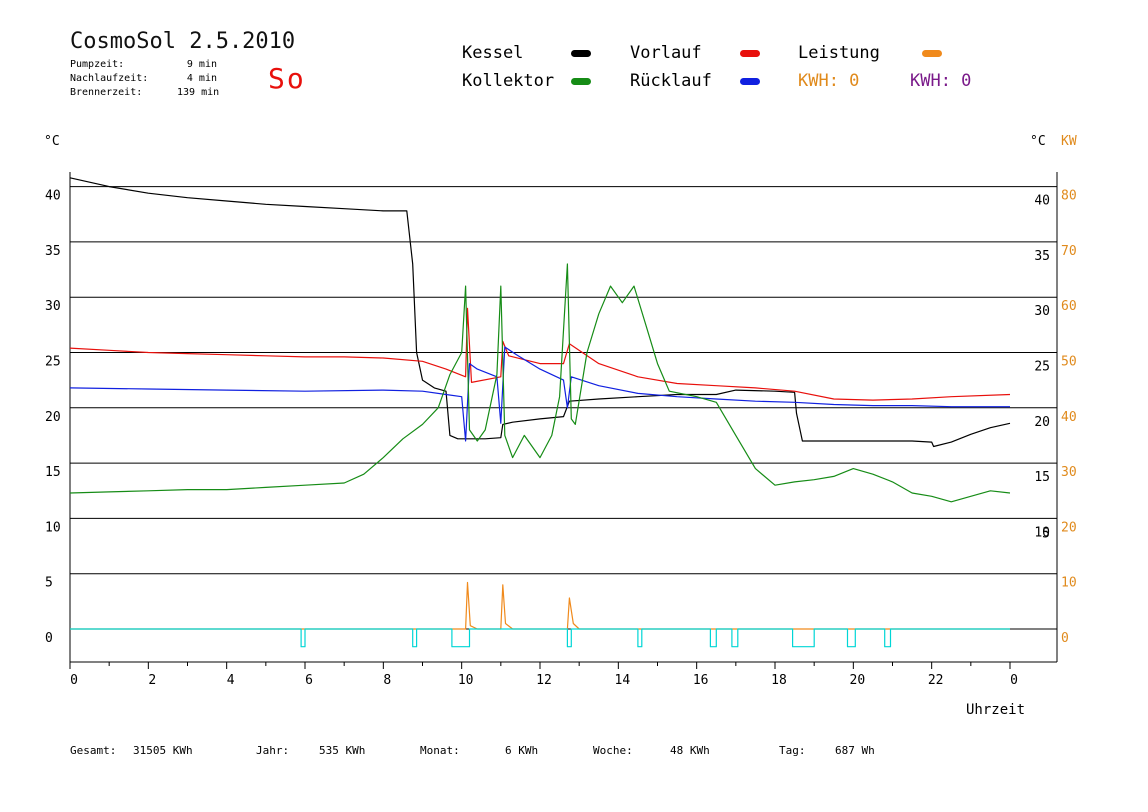 Image resolution: width=1148 pixels, height=812 pixels. What do you see at coordinates (97, 64) in the screenshot?
I see `stat-label-pumpzeit: Pumpzeit:` at bounding box center [97, 64].